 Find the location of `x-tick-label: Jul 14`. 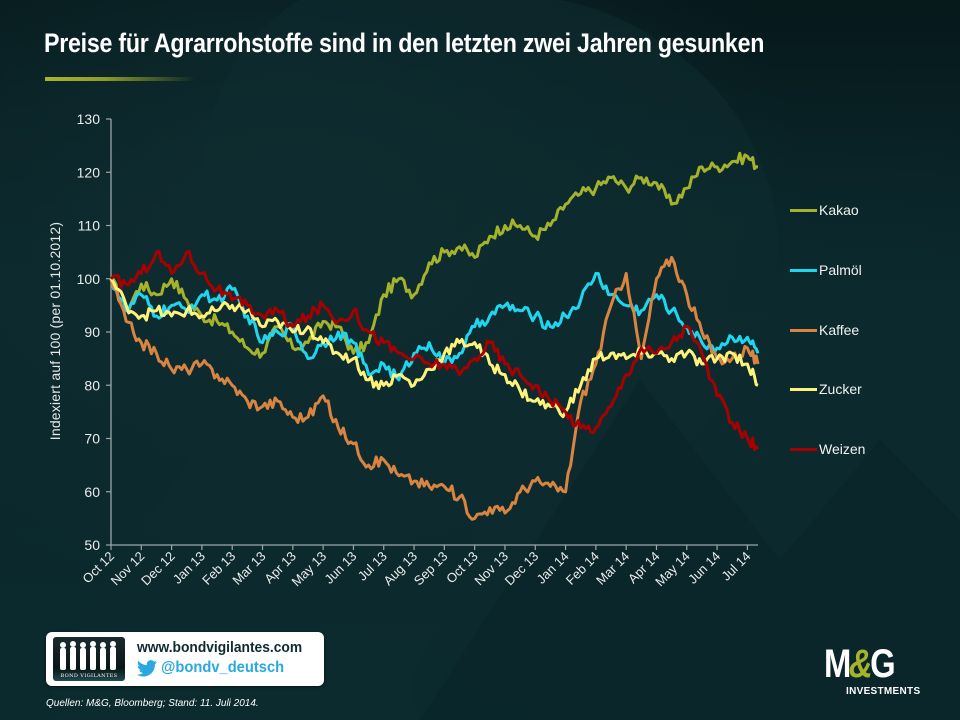

x-tick-label: Jul 14 is located at coordinates (735, 566).